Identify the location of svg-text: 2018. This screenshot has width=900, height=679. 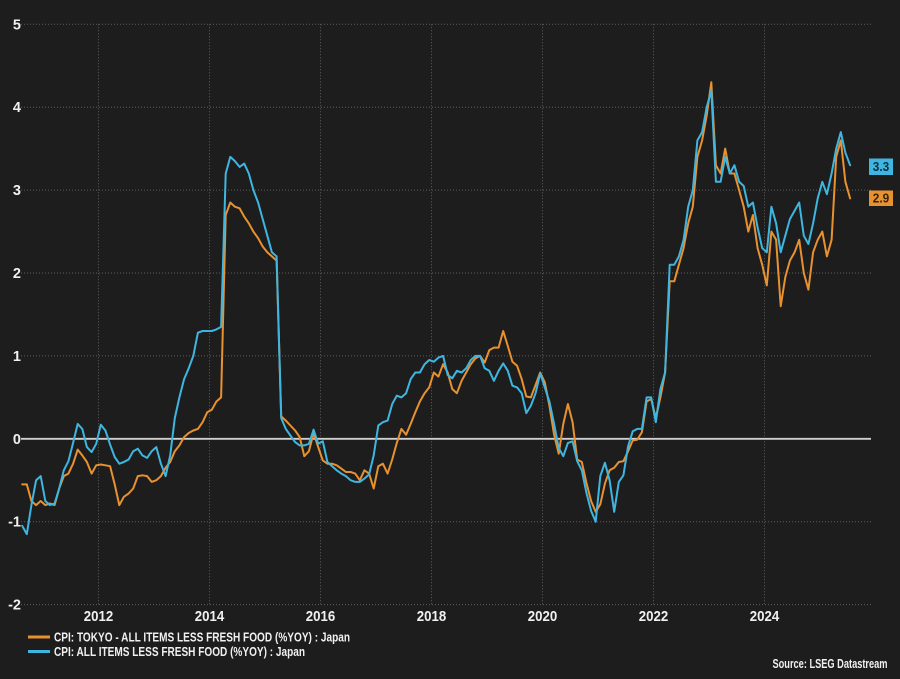
(432, 616).